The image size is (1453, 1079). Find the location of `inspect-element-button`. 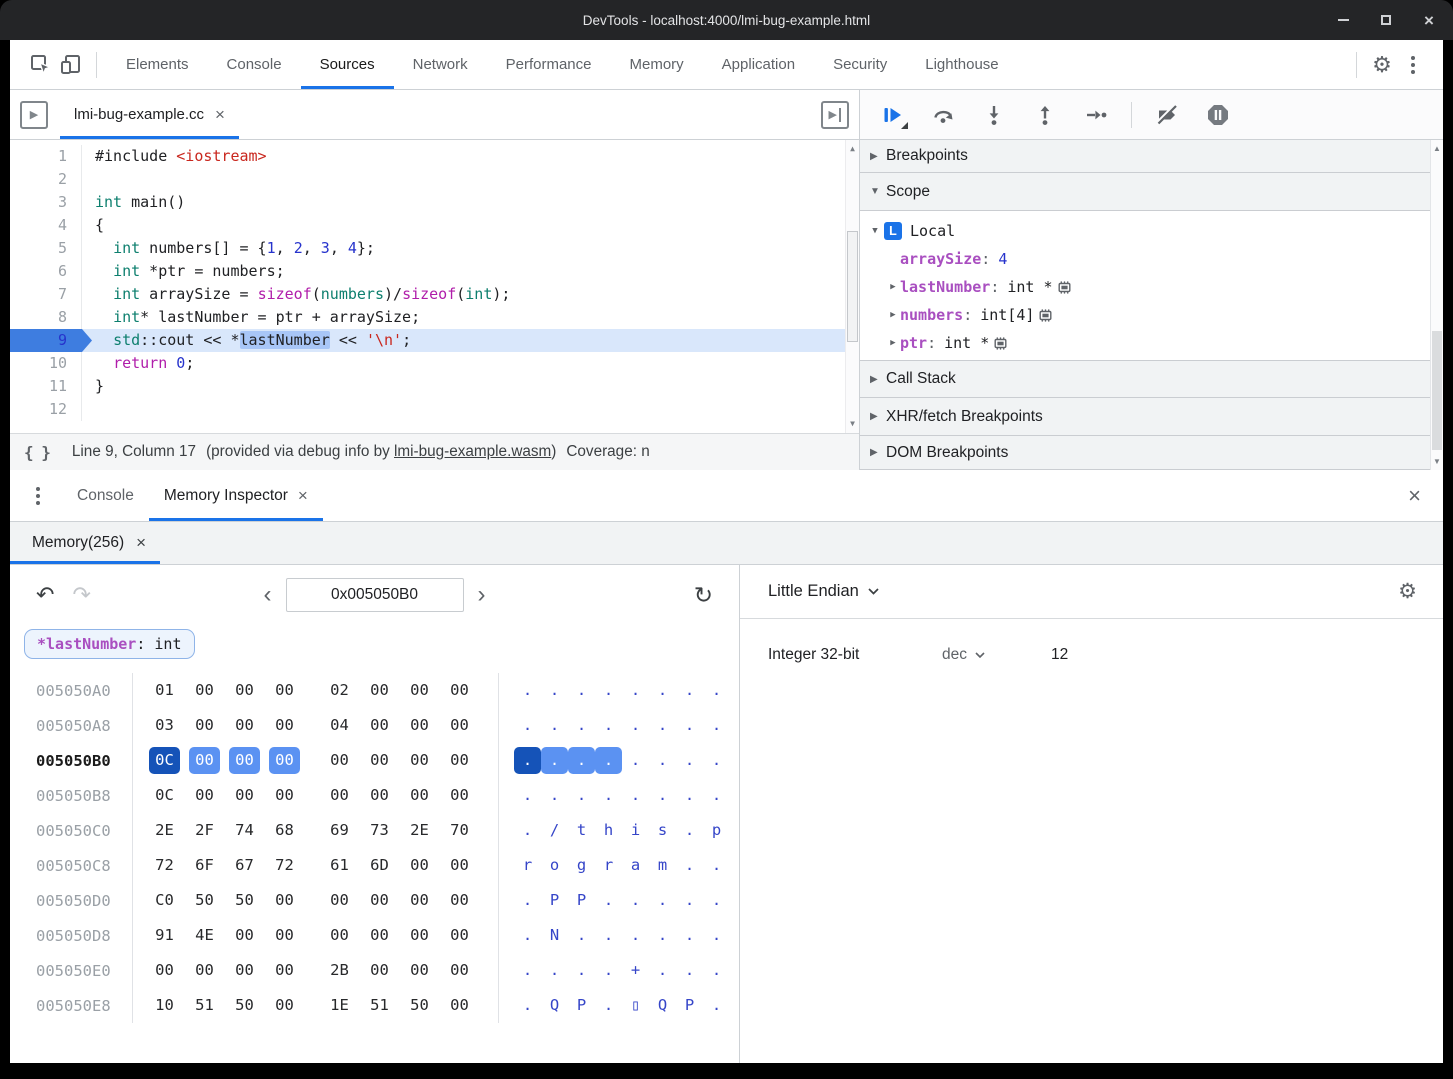

inspect-element-button is located at coordinates (41, 65).